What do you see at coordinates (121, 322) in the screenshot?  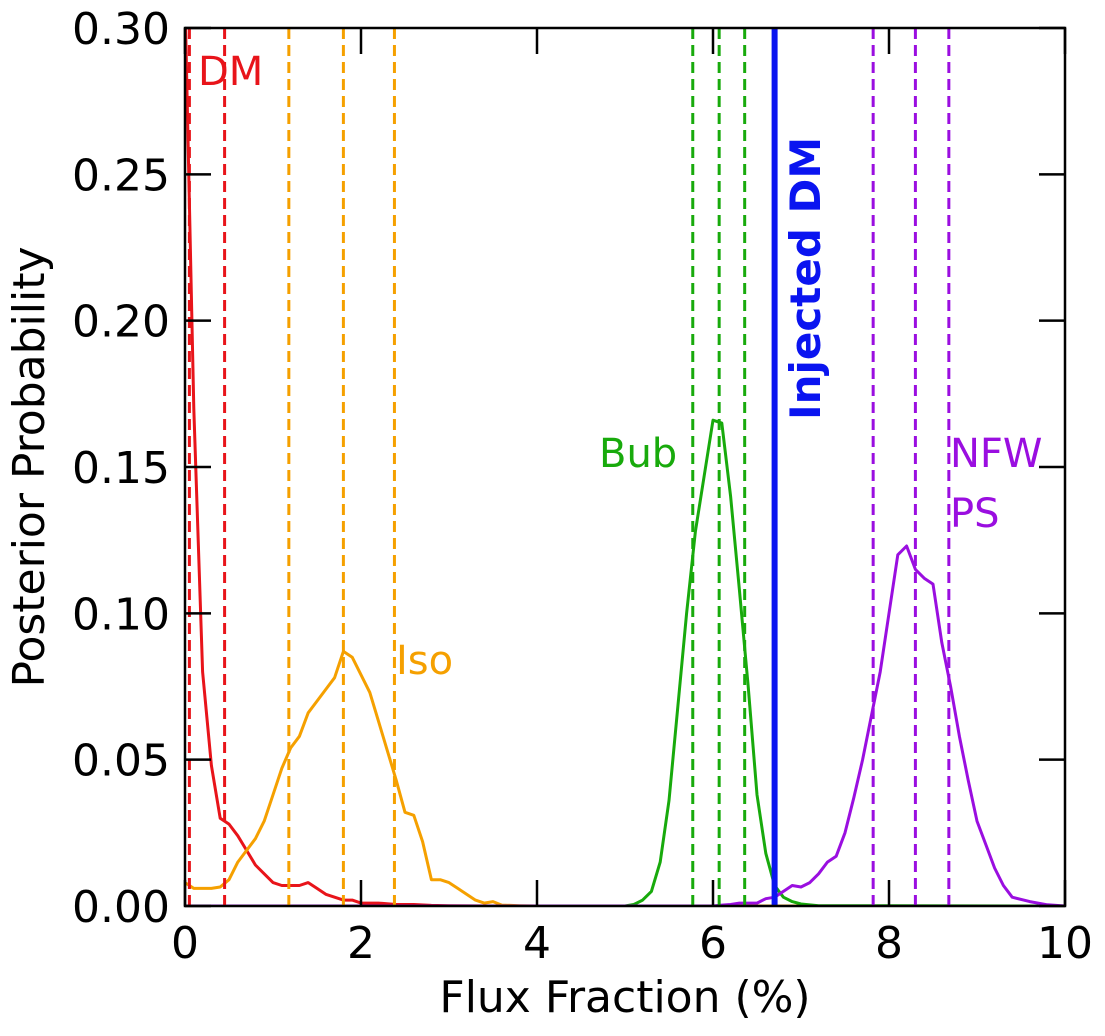 I see `y-tick-label: 0.20` at bounding box center [121, 322].